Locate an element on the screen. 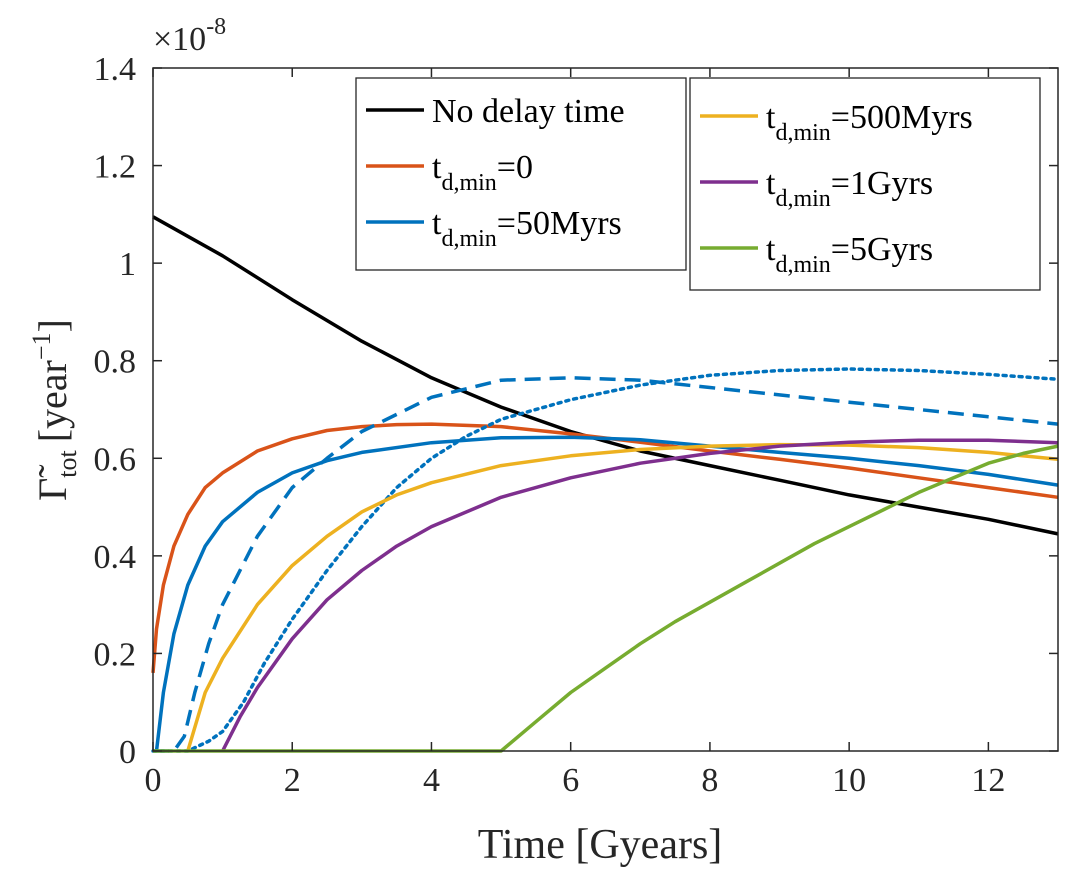 Image resolution: width=1073 pixels, height=875 pixels. x-tick-label: 4 is located at coordinates (431, 780).